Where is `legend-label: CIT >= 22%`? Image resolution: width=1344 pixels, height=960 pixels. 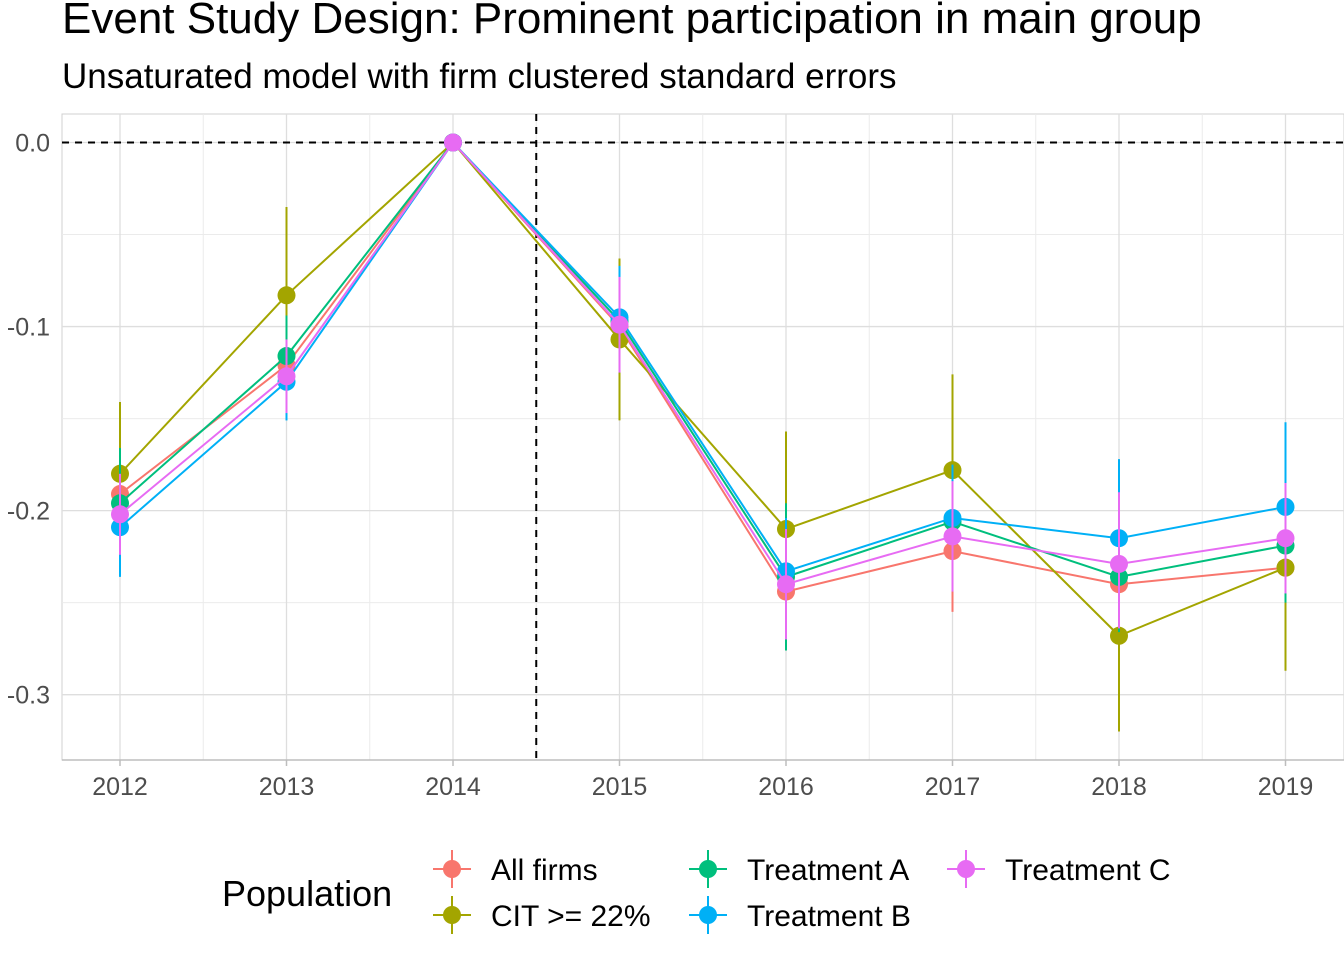
legend-label: CIT >= 22% is located at coordinates (571, 916).